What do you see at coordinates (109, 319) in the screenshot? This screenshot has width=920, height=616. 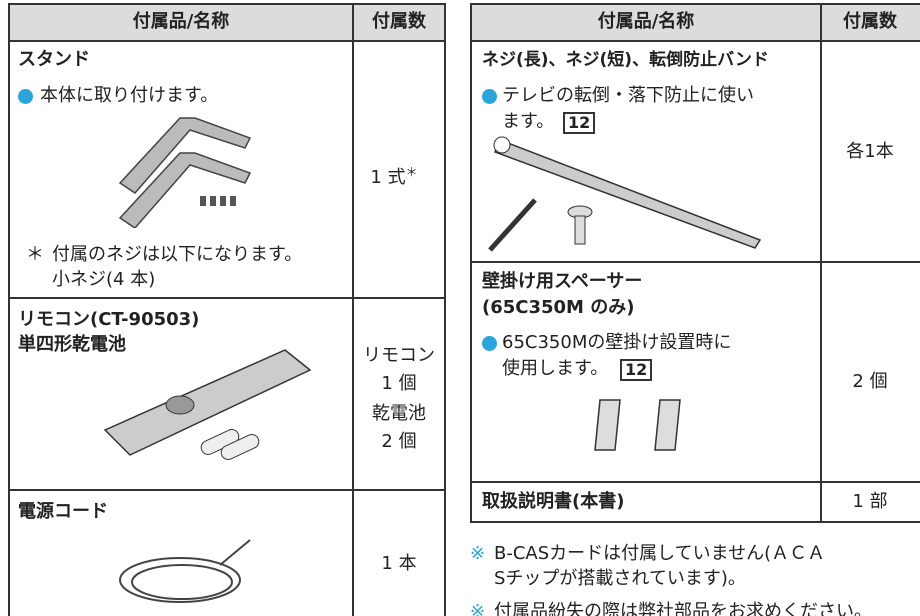 I see `item-name: リモコン(CT-90503)` at bounding box center [109, 319].